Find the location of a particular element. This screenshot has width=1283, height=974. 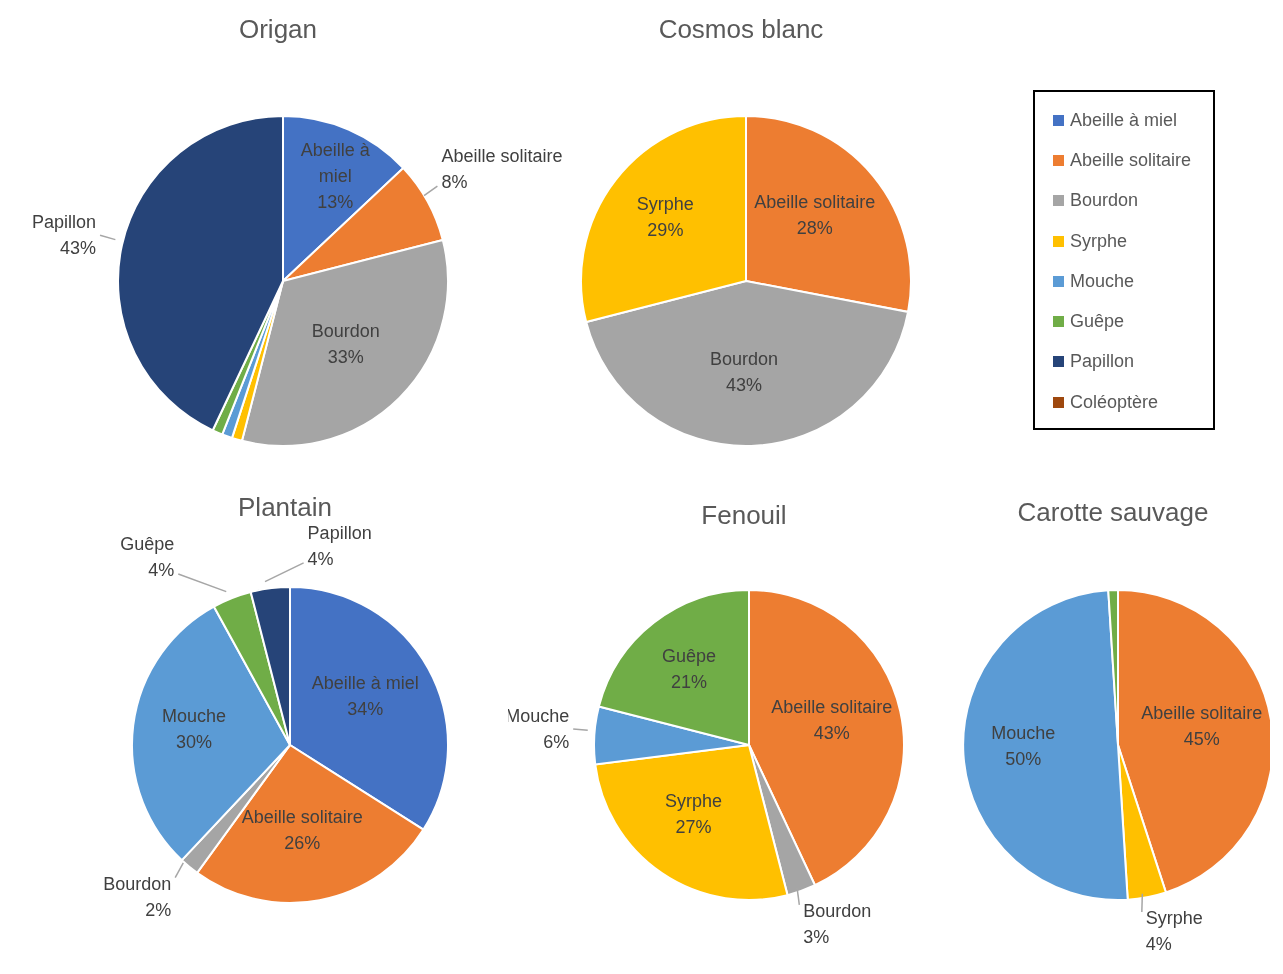

data-label: 50% is located at coordinates (1023, 758).